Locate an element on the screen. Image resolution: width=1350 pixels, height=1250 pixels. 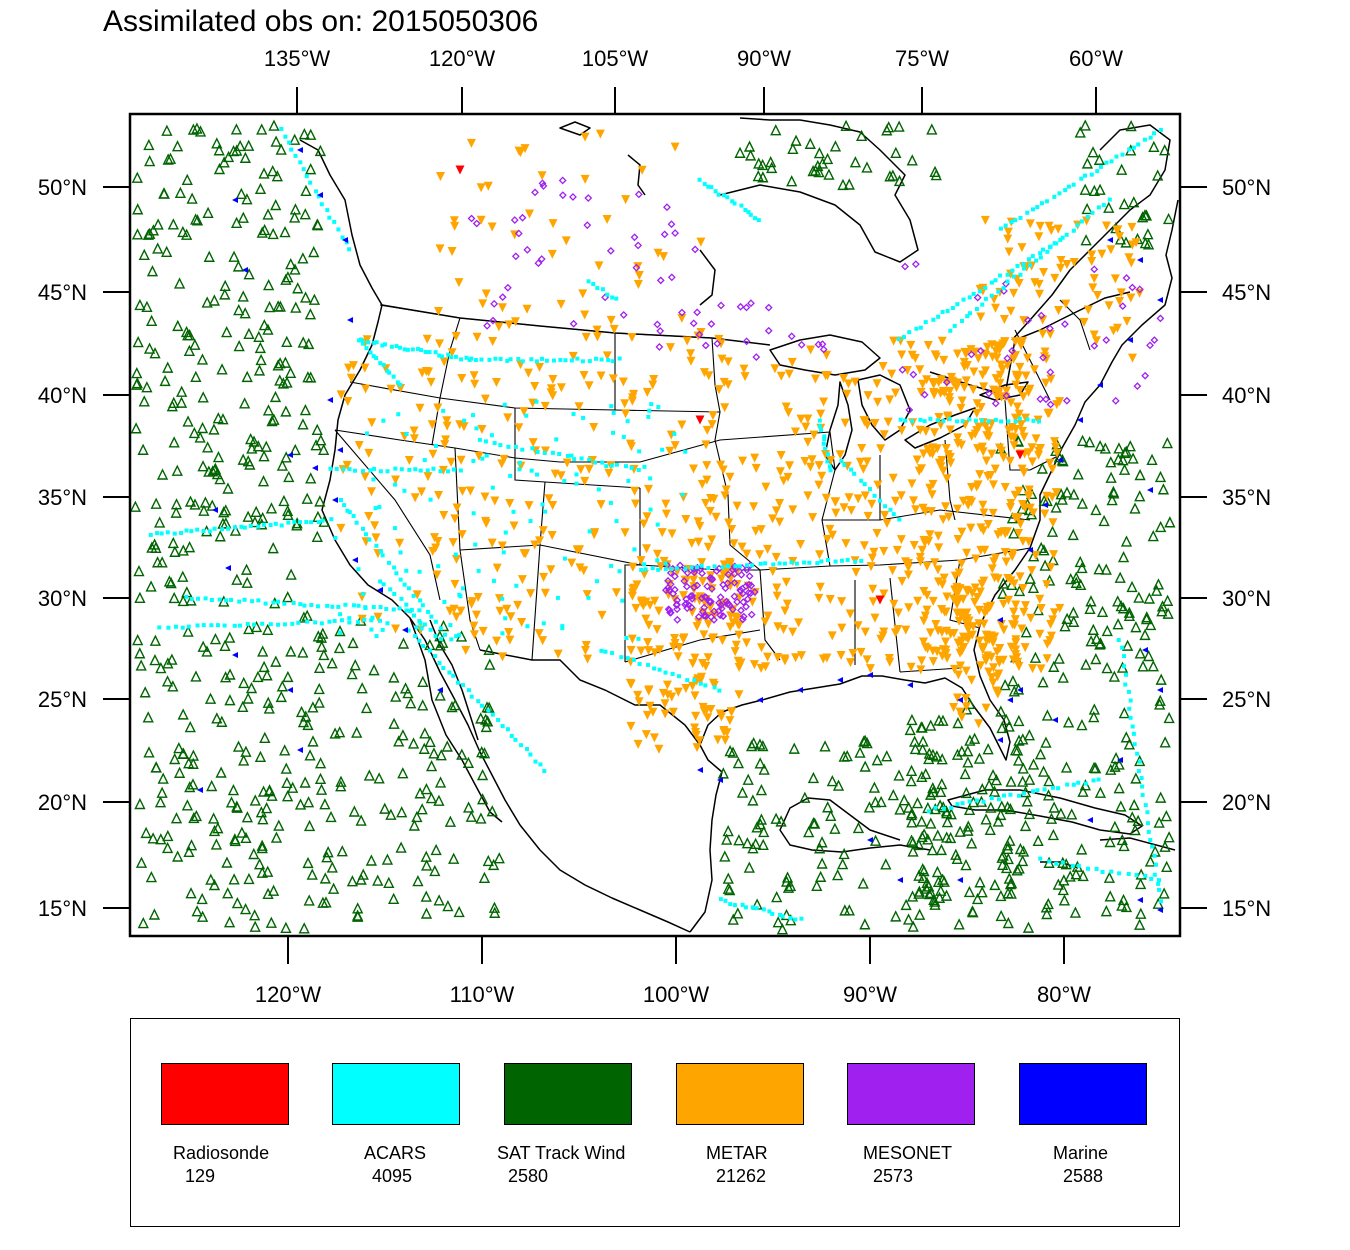
radiosonde-marker is located at coordinates (460, 170).